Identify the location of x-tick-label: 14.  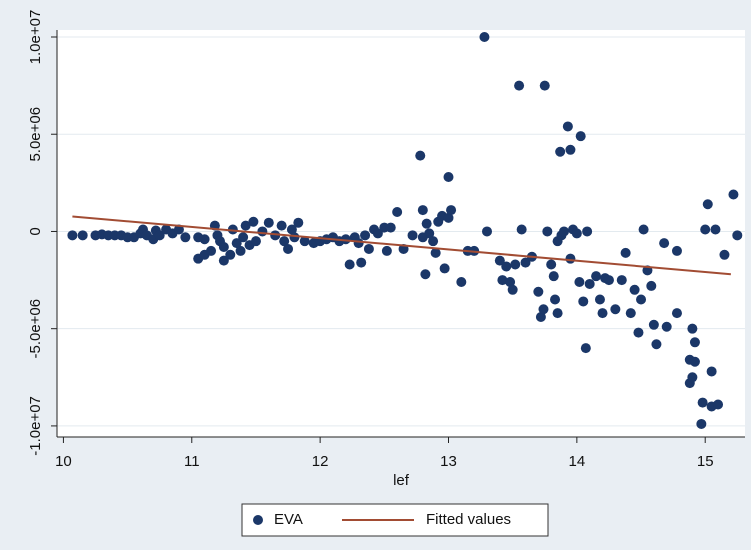
(577, 461).